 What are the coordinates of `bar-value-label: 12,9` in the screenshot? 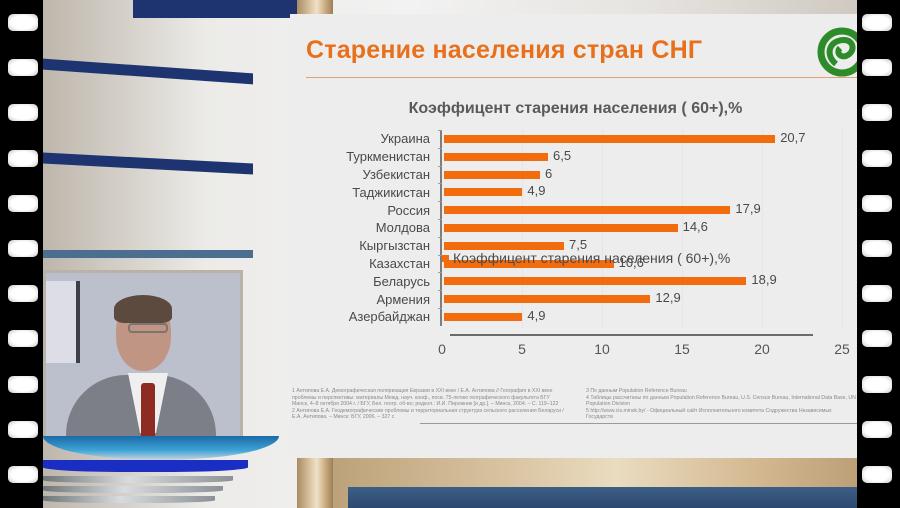 It's located at (668, 298).